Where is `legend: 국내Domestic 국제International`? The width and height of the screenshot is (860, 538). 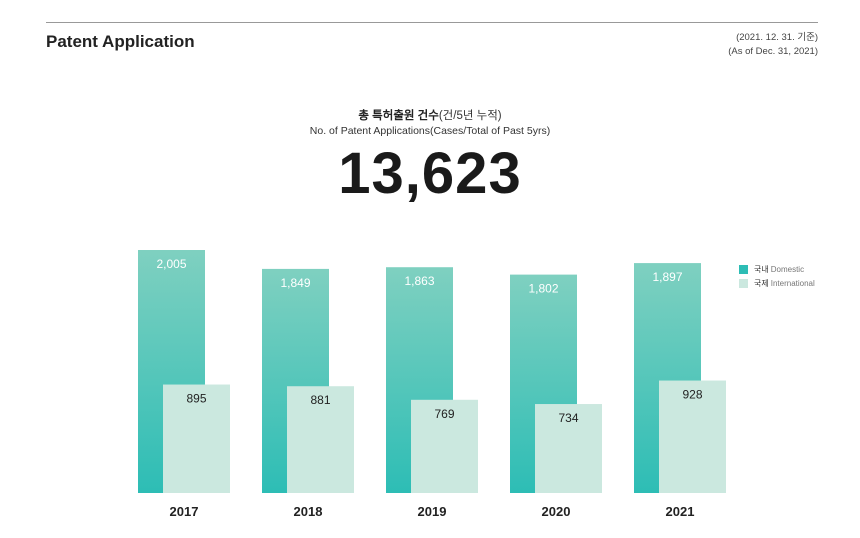
legend: 국내Domestic 국제International is located at coordinates (777, 276).